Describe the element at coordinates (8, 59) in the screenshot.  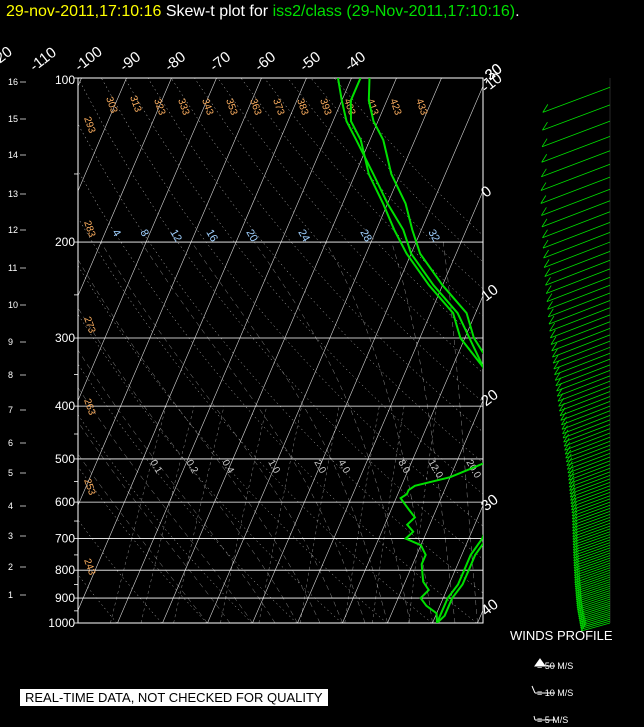
I see `temp-top-label: -120` at that location.